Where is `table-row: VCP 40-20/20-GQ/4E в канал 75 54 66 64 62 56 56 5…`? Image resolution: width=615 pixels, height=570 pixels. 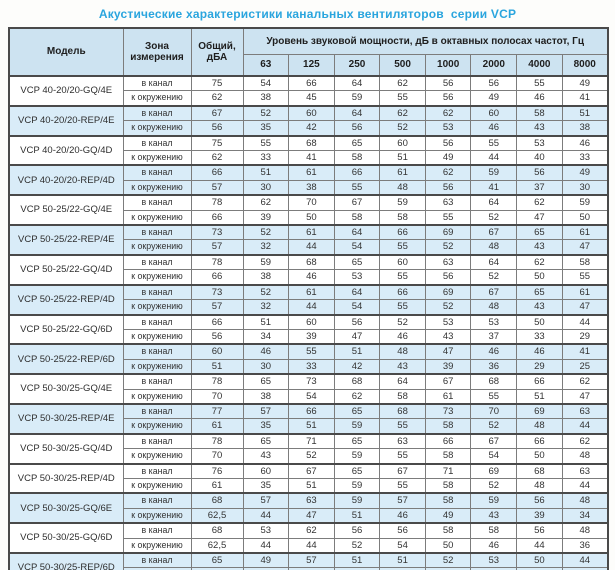
table-row: VCP 40-20/20-GQ/4E в канал 75 54 66 64 62 56 56 5… is located at coordinates (308, 91).